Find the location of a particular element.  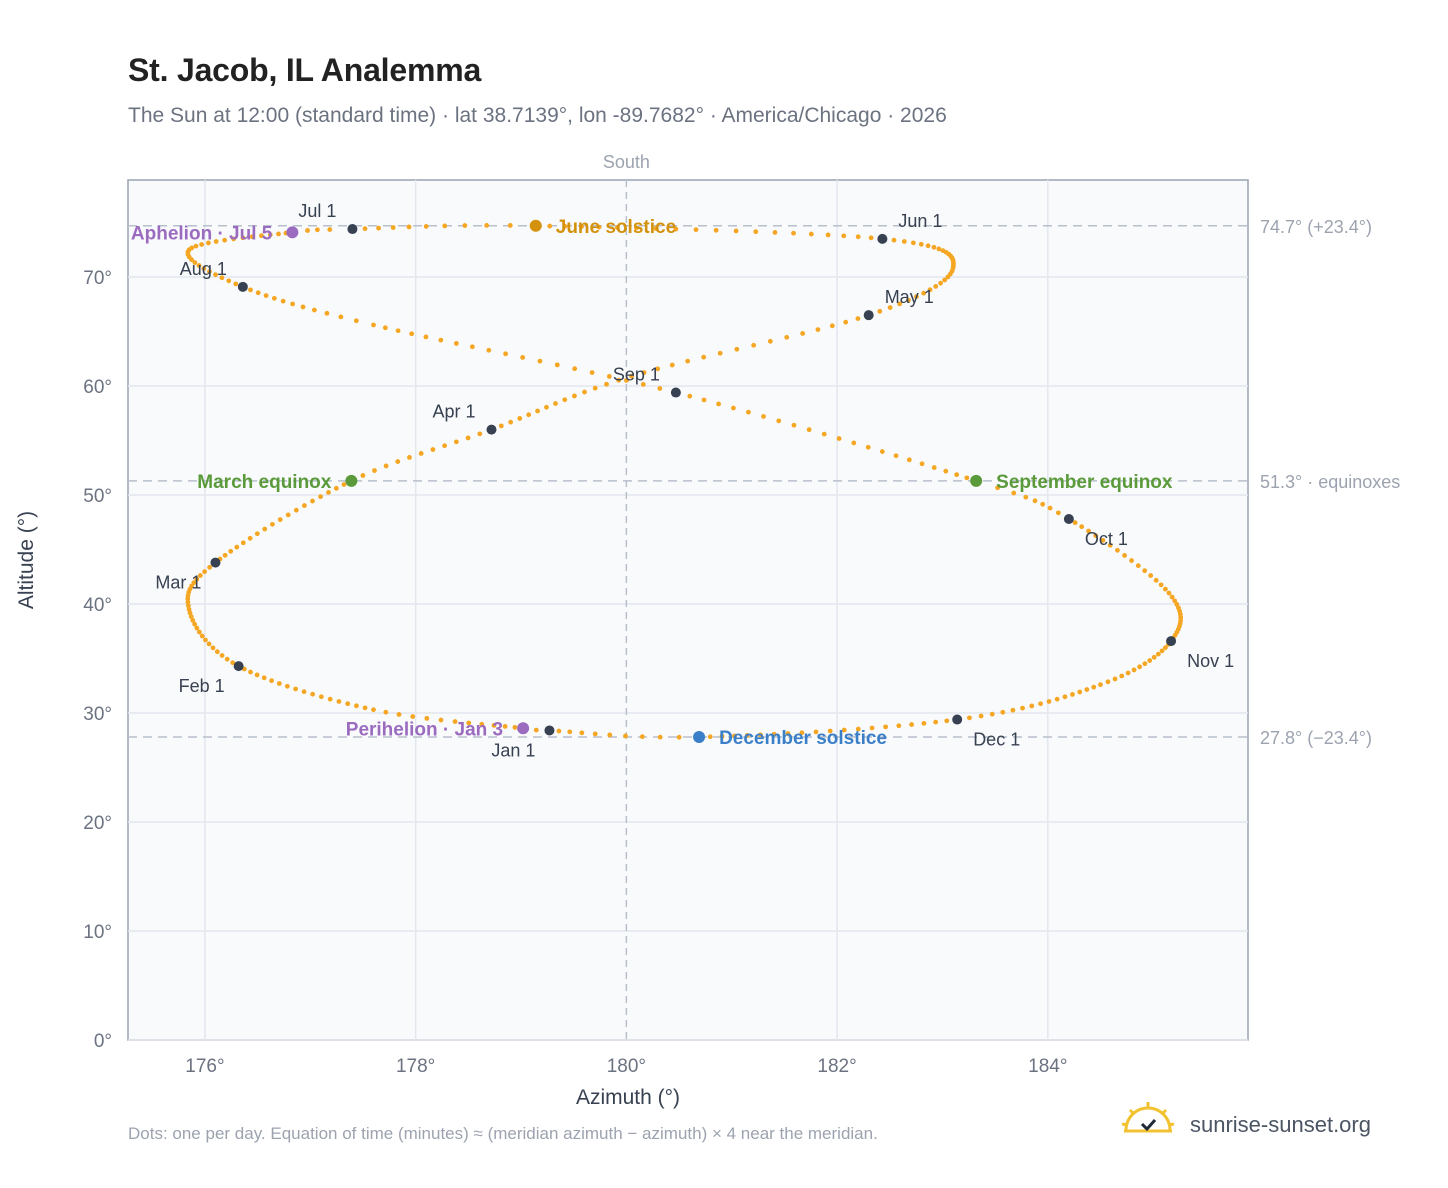

brand: sunrise-sunset.org is located at coordinates (1255, 1123).